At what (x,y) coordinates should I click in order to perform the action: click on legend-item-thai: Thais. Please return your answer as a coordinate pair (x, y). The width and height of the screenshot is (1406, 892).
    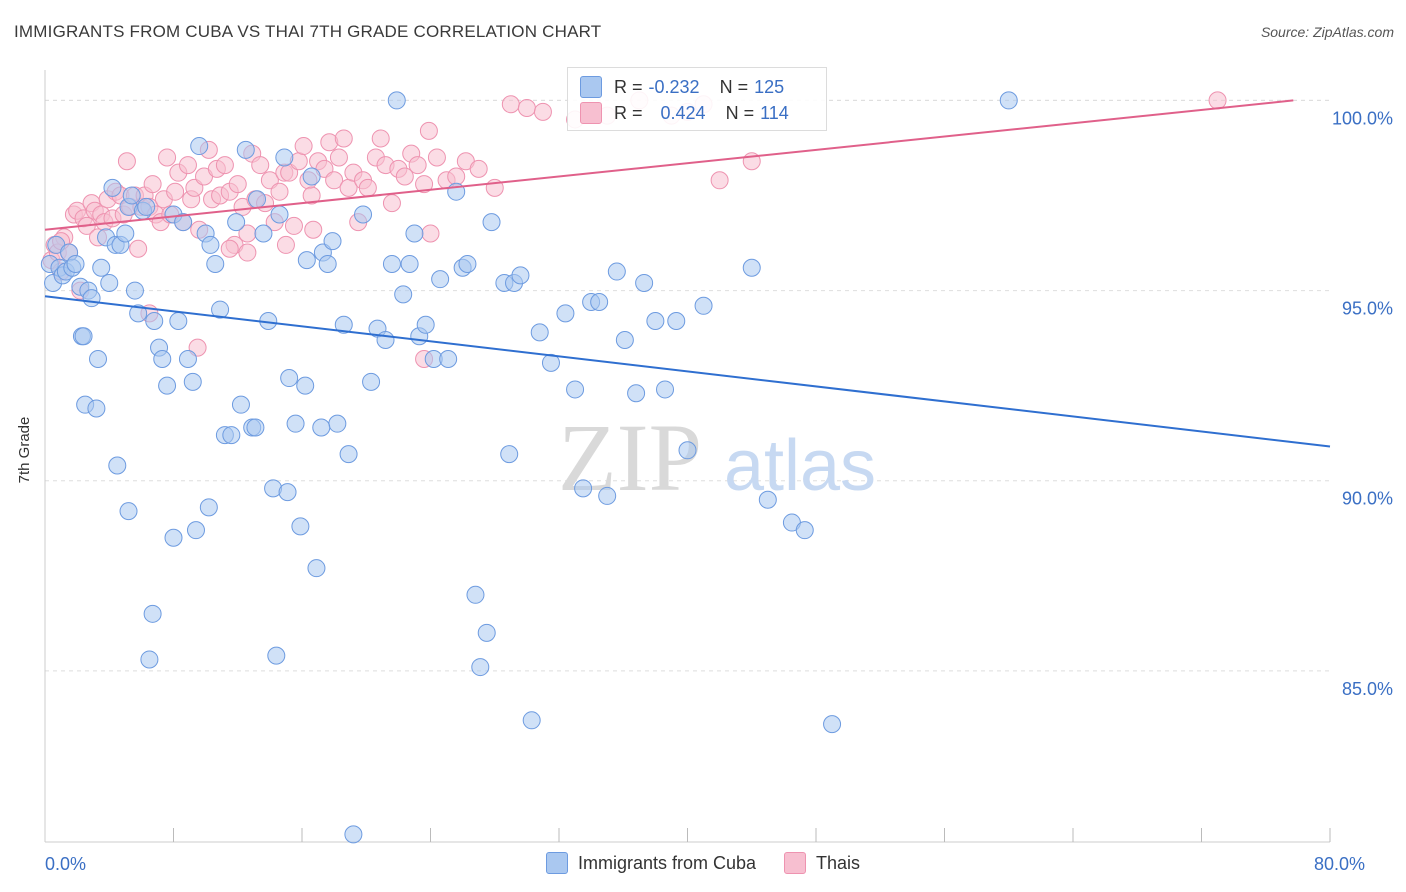
    Looking at the image, I should click on (822, 863).